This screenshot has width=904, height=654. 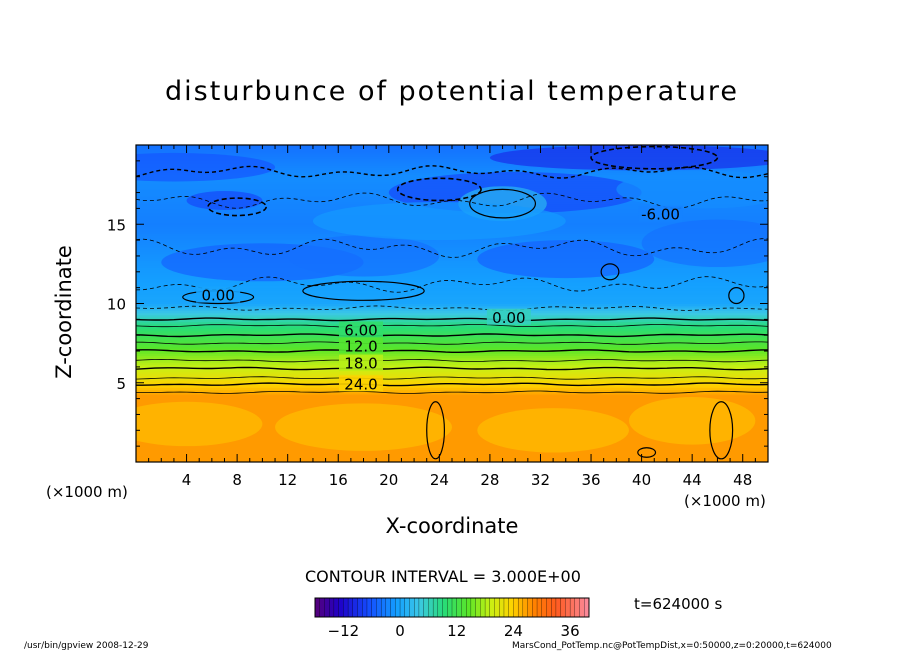 I want to click on footer-left: /usr/bin/gpview 2008-12-29, so click(x=86, y=646).